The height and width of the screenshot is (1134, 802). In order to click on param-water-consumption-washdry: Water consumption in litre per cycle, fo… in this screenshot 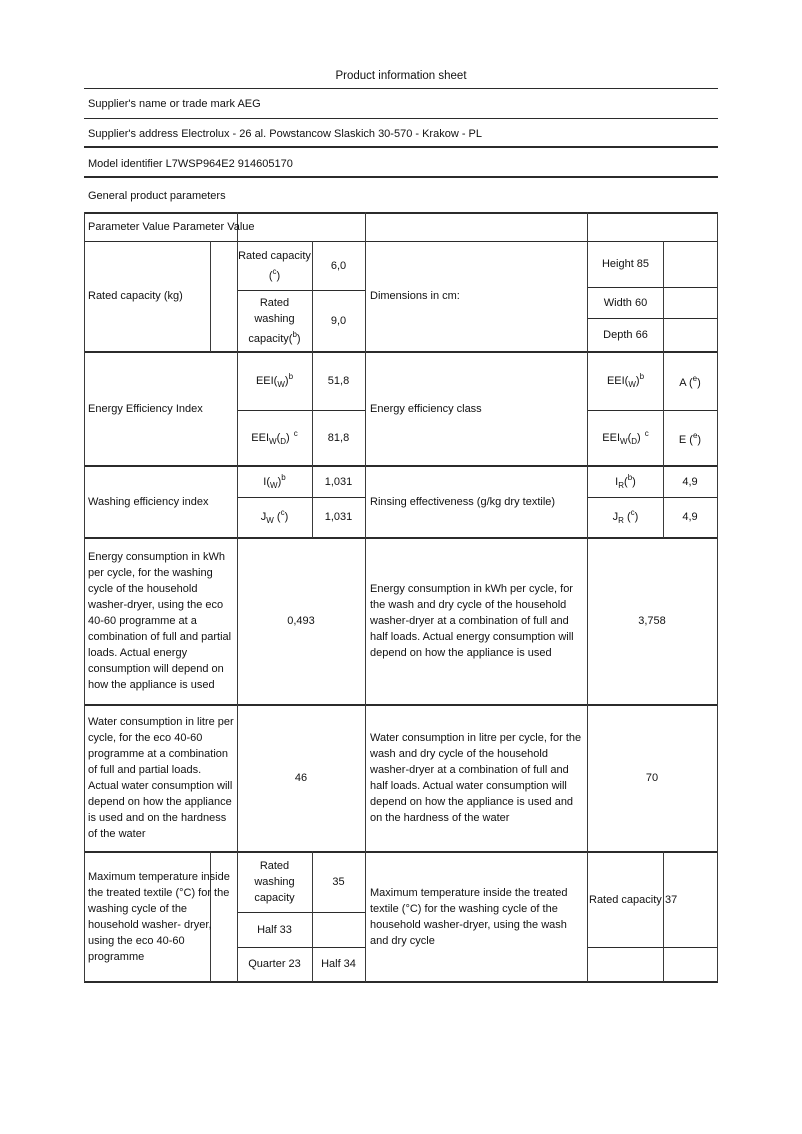, I will do `click(476, 778)`.